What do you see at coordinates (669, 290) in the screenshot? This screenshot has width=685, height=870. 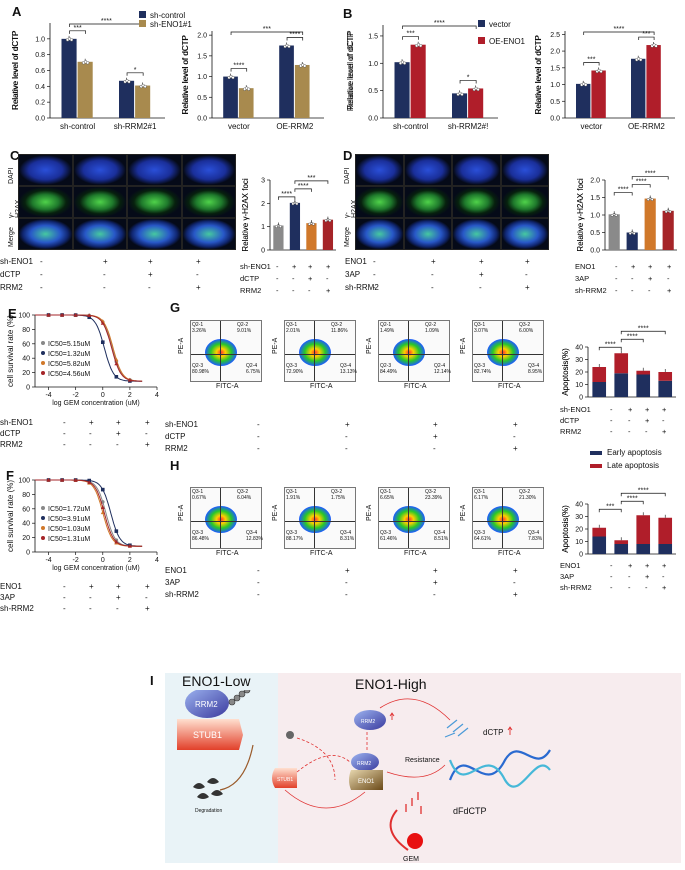 I see `panel-d-bar-condition-value: +` at bounding box center [669, 290].